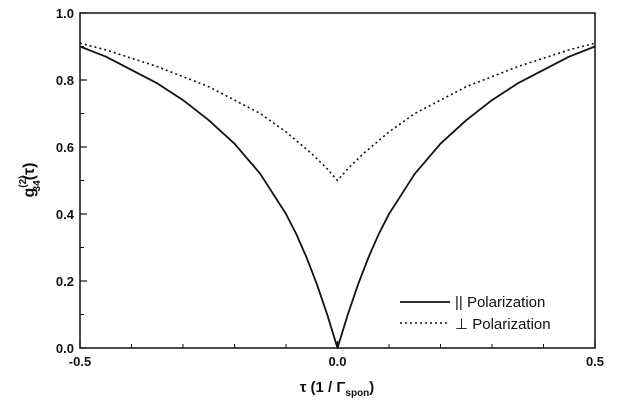 The height and width of the screenshot is (406, 620). I want to click on y-label-sup: (2), so click(23, 181).